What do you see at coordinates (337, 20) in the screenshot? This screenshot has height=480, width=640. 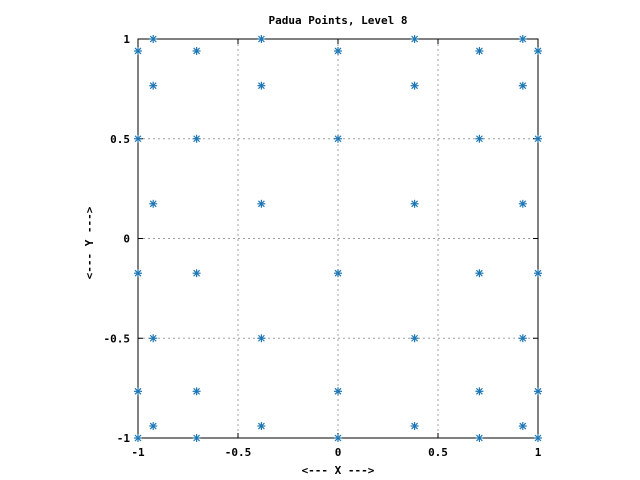 I see `chart-title: Padua Points, Level 8` at bounding box center [337, 20].